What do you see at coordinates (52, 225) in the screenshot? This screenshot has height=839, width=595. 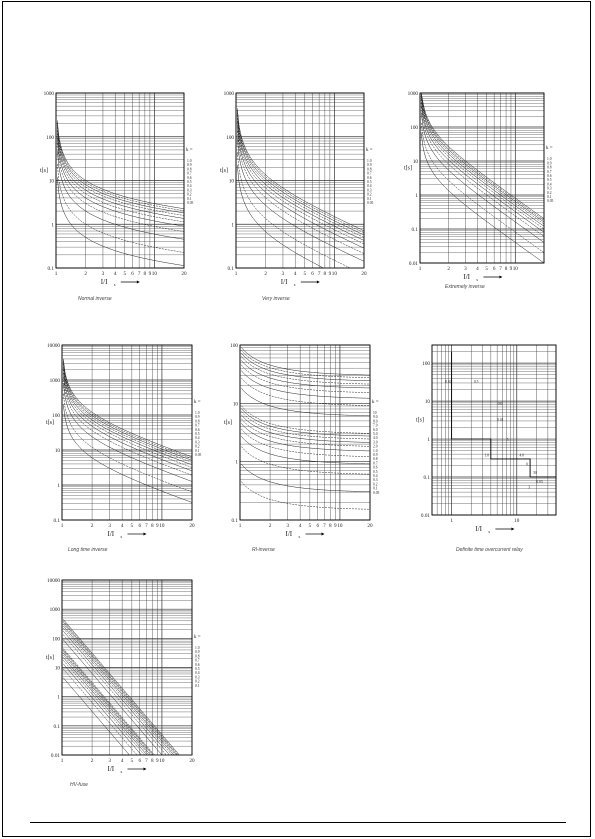 I see `y-tick-label: 1` at bounding box center [52, 225].